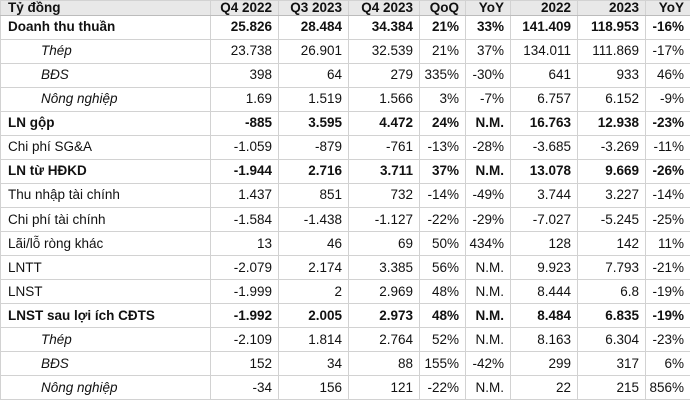  What do you see at coordinates (611, 315) in the screenshot?
I see `cell: 6.835` at bounding box center [611, 315].